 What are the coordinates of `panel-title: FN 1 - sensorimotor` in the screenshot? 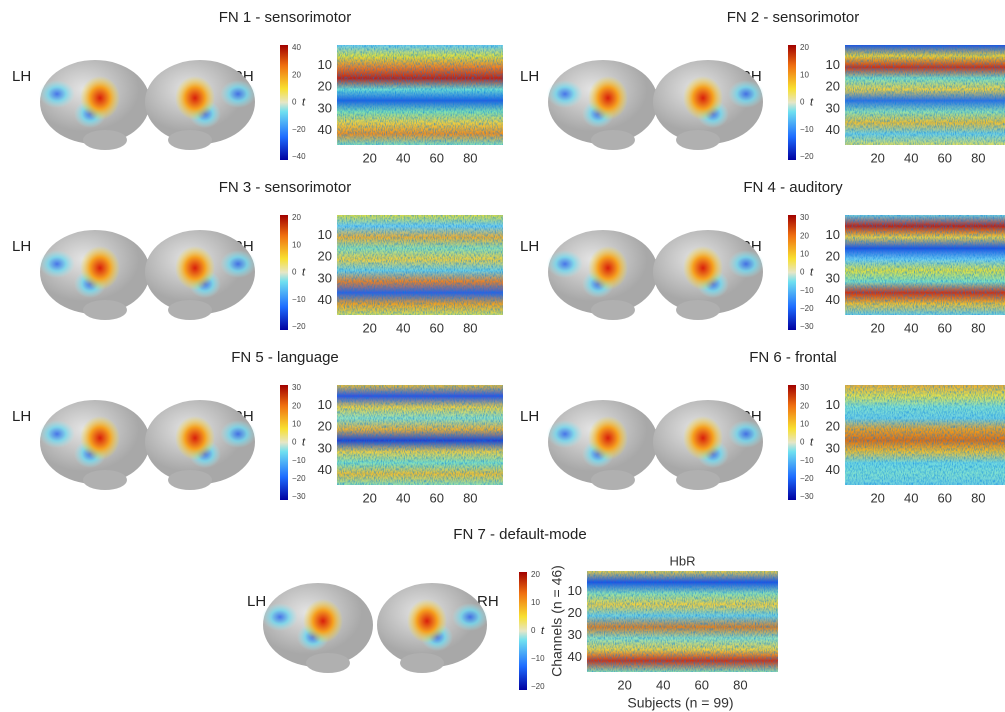 It's located at (285, 17).